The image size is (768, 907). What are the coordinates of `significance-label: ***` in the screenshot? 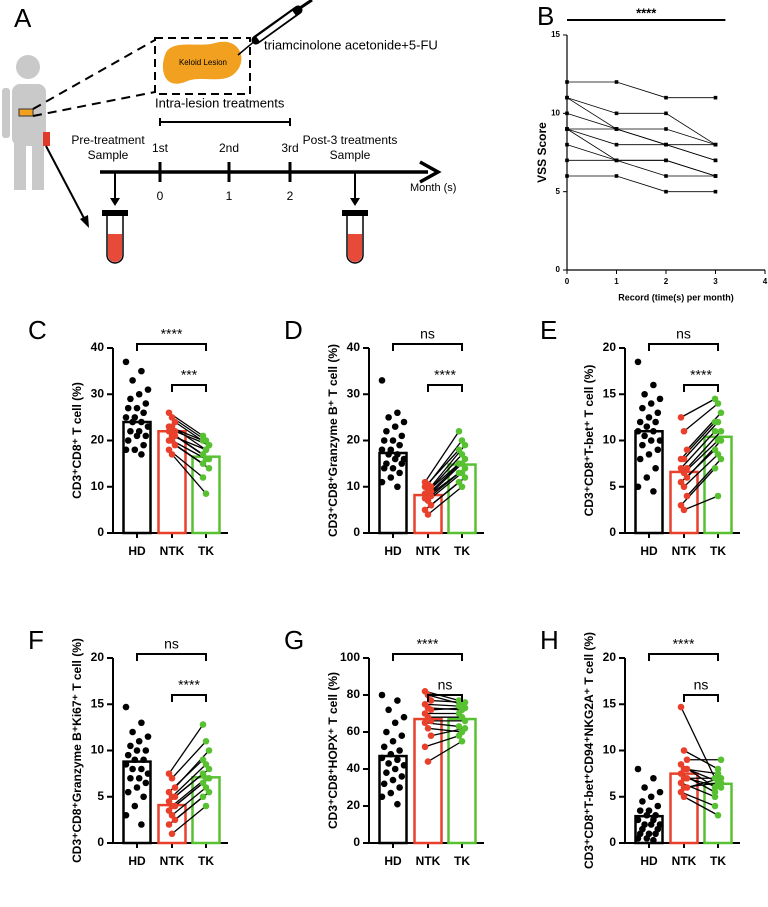 It's located at (189, 375).